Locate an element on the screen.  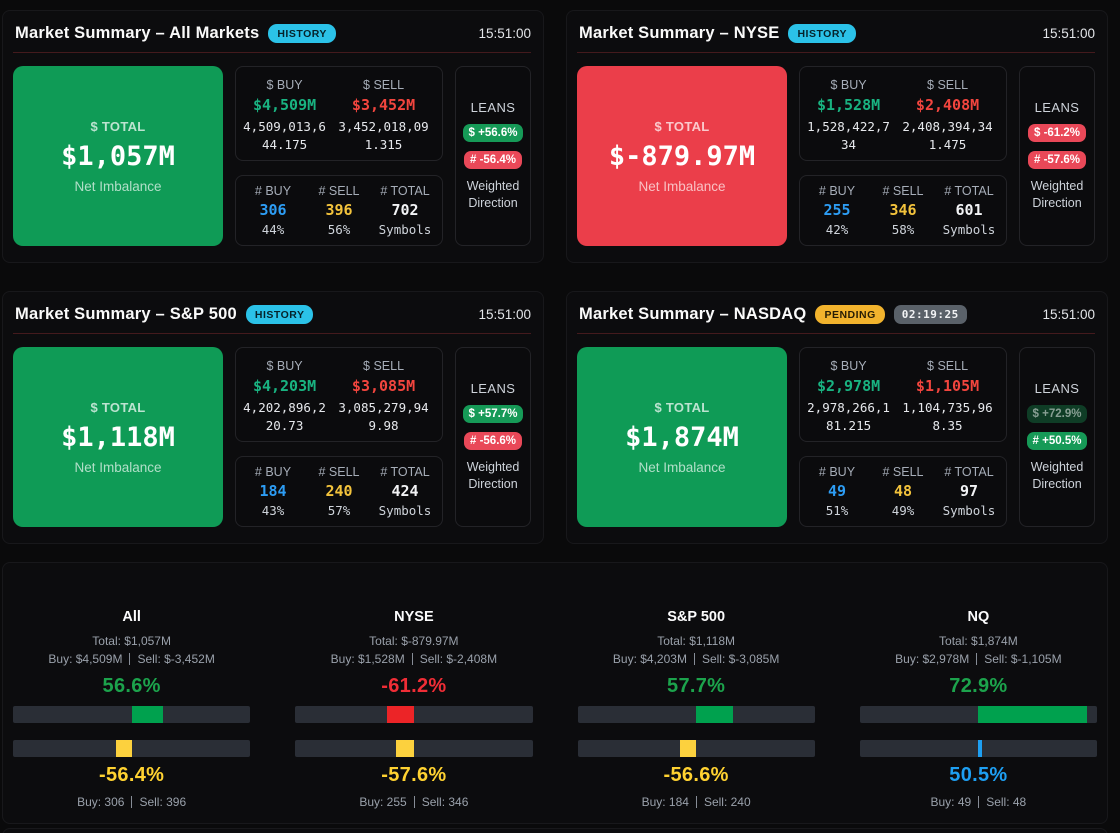
buy-count: Buy: 255 is located at coordinates (383, 802).